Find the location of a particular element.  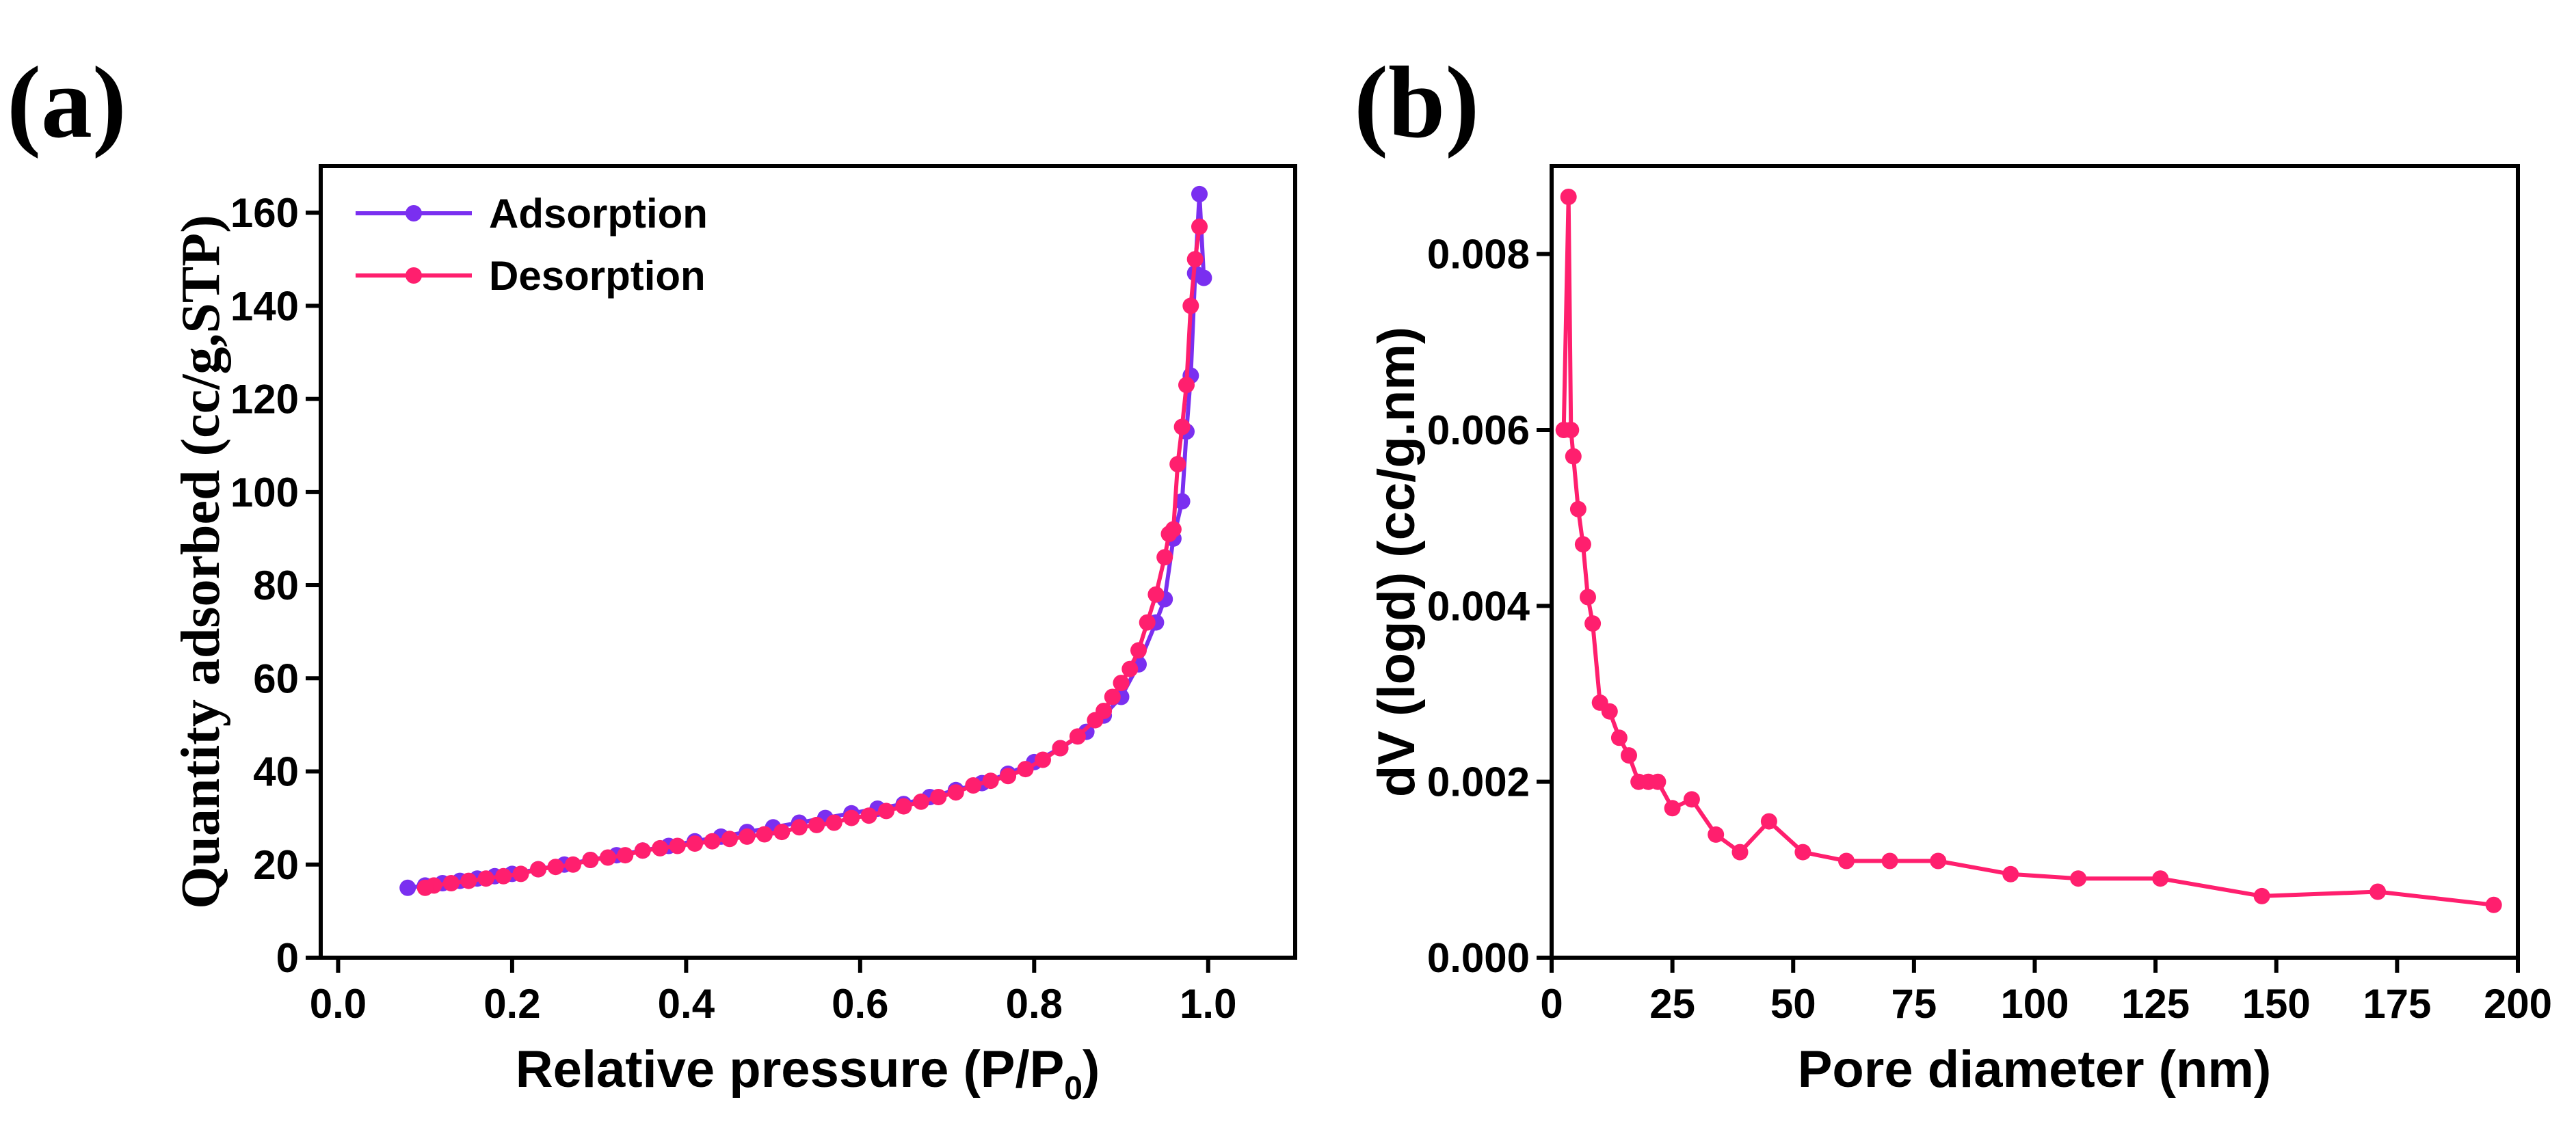

chart-b-xtick-label: 200 is located at coordinates (2518, 1004).